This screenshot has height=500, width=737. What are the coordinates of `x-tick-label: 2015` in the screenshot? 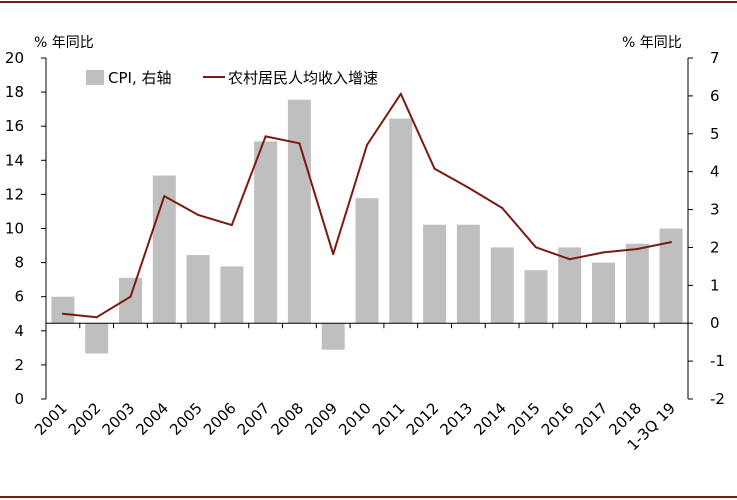 It's located at (524, 419).